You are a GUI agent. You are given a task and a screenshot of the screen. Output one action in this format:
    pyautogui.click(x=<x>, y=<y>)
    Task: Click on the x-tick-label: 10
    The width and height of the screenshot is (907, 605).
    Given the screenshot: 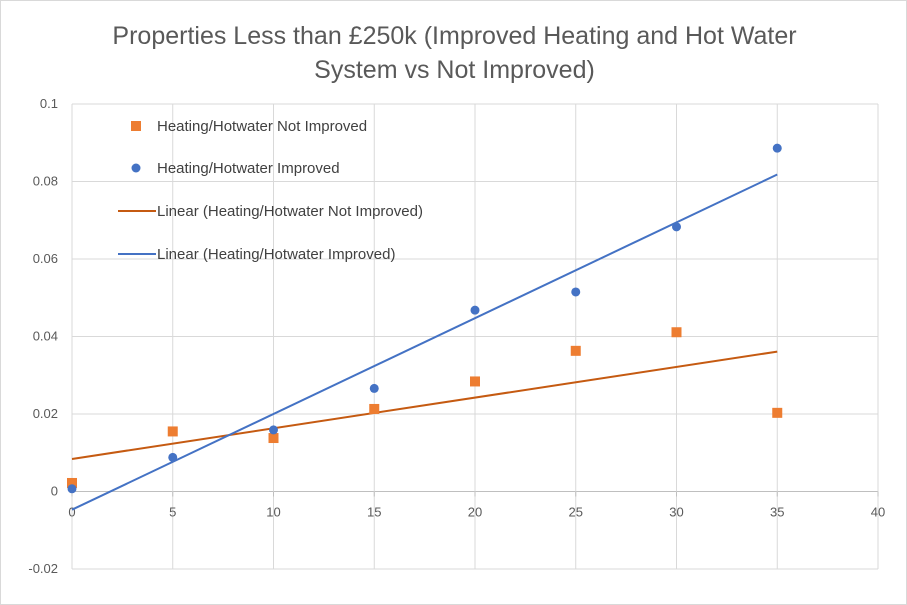 What is the action you would take?
    pyautogui.click(x=273, y=512)
    